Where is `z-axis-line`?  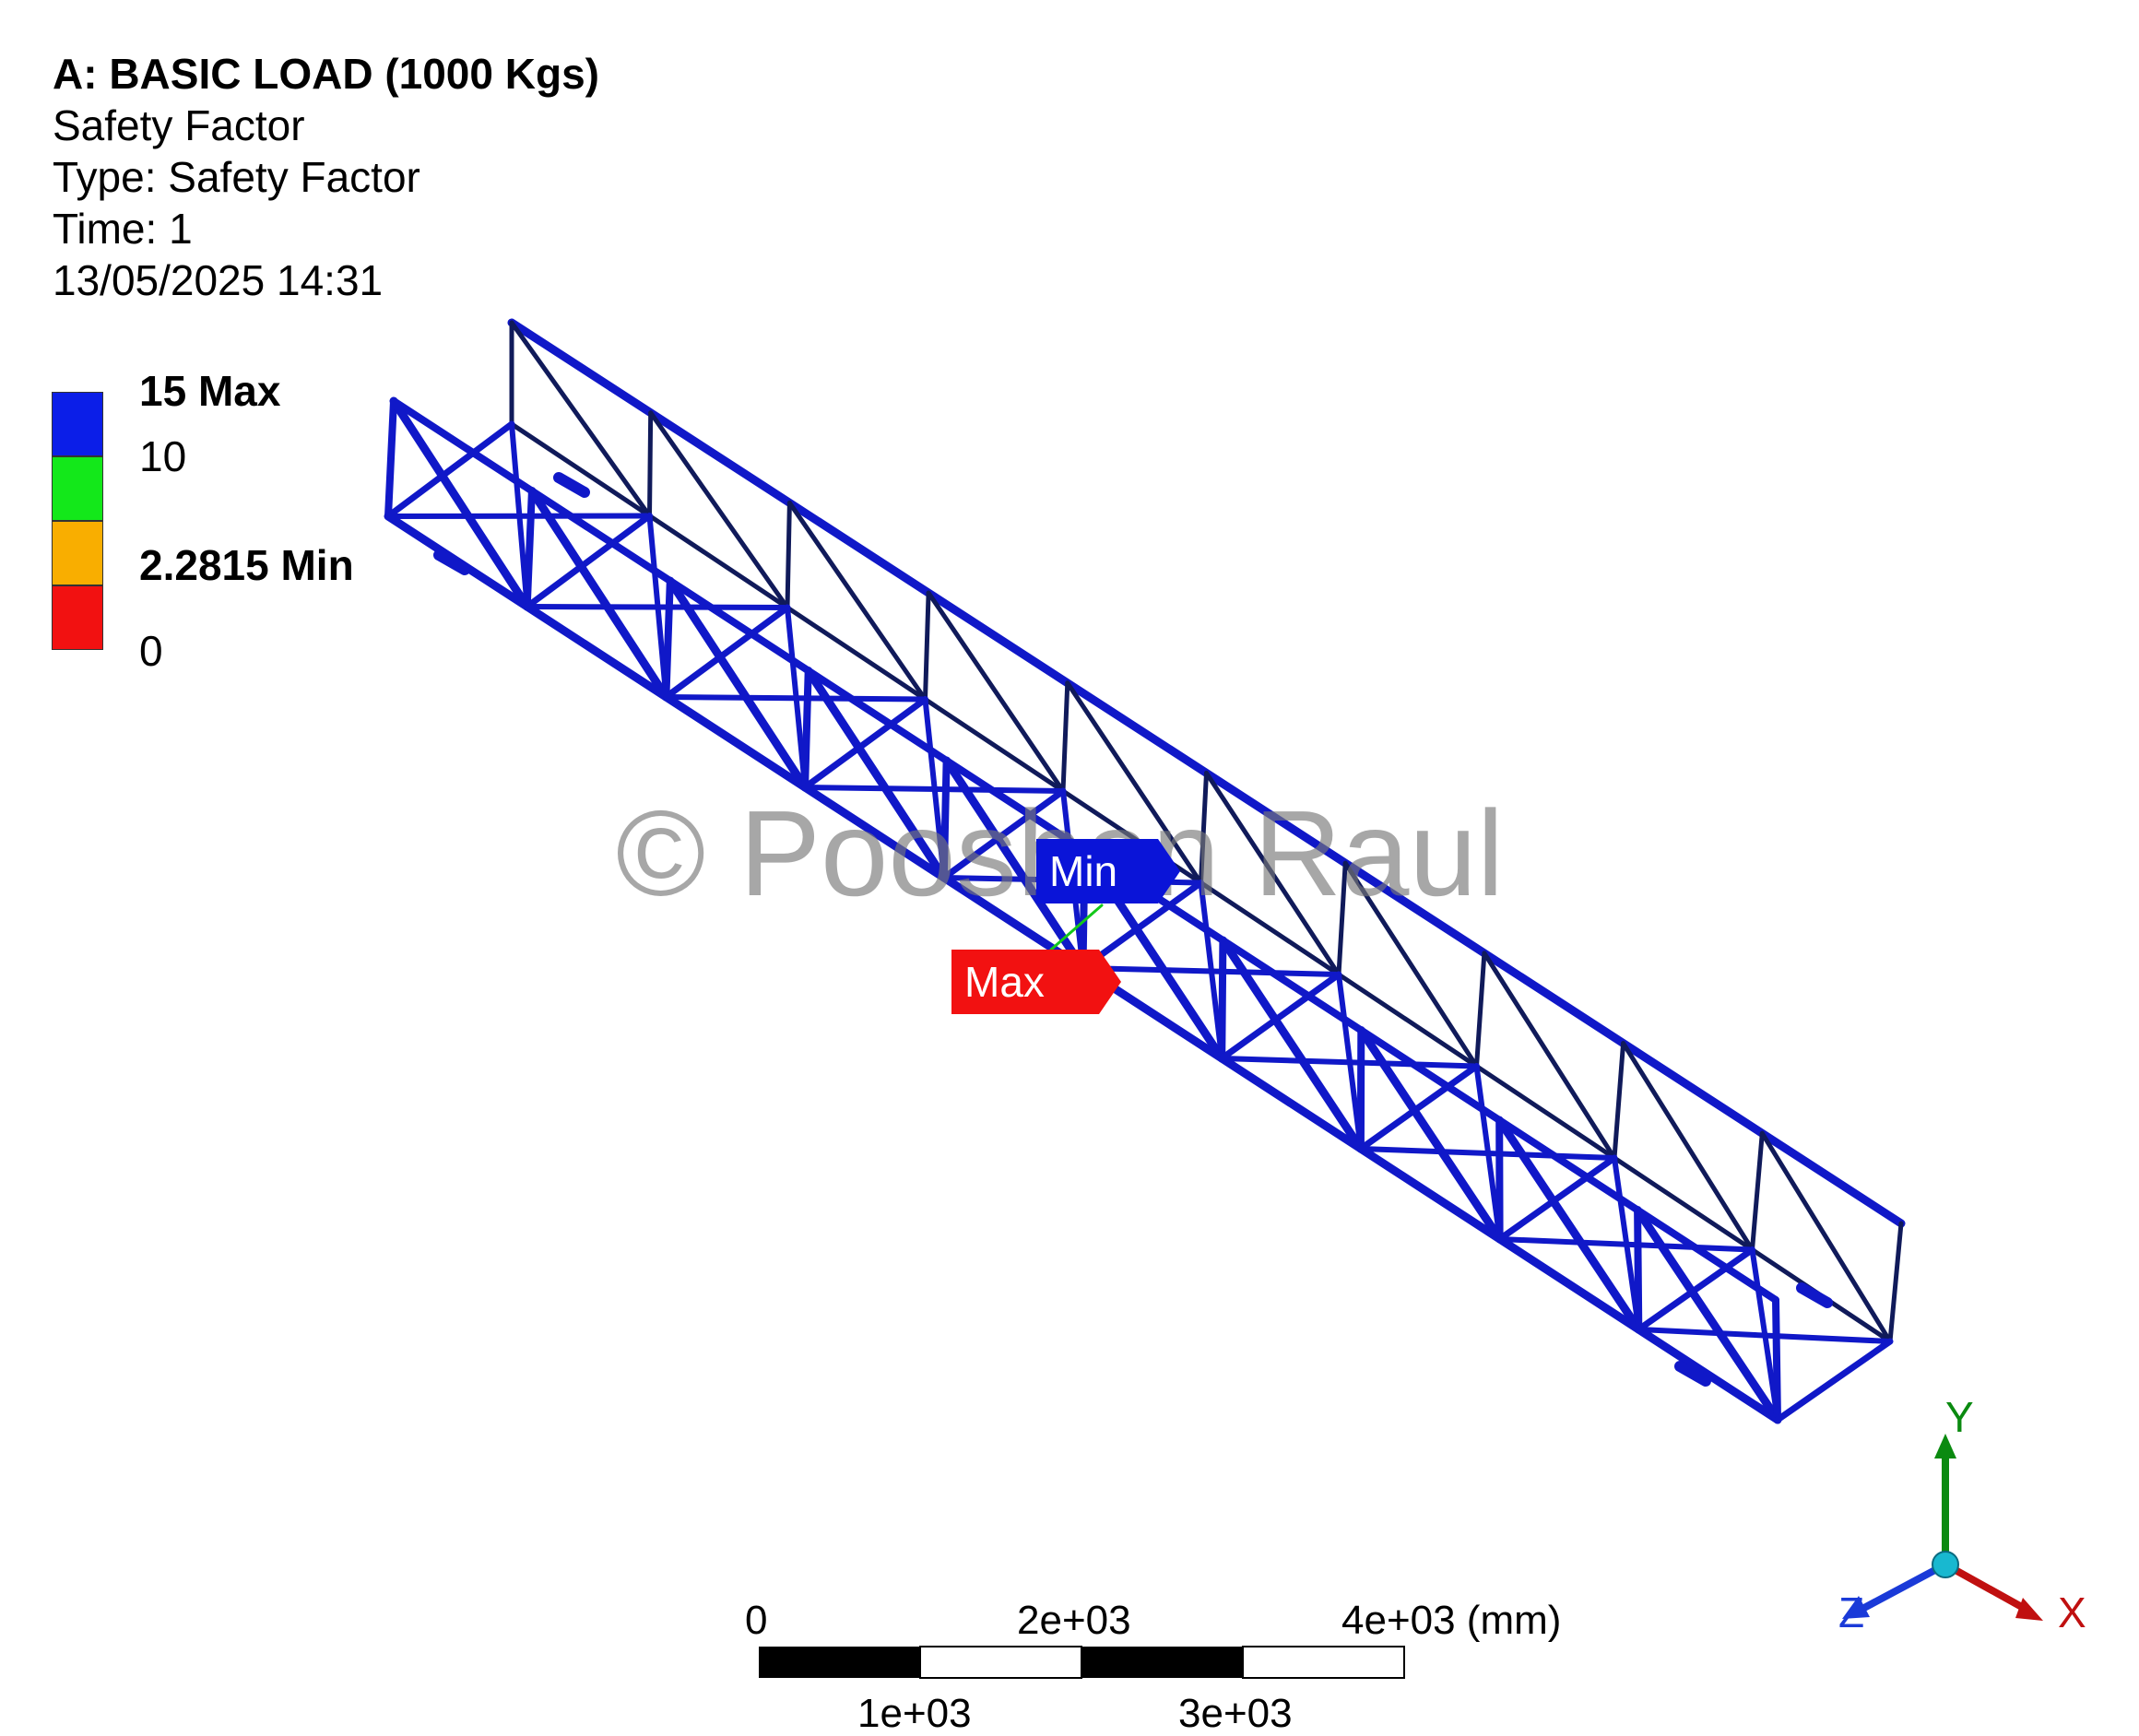 z-axis-line is located at coordinates (1903, 1587).